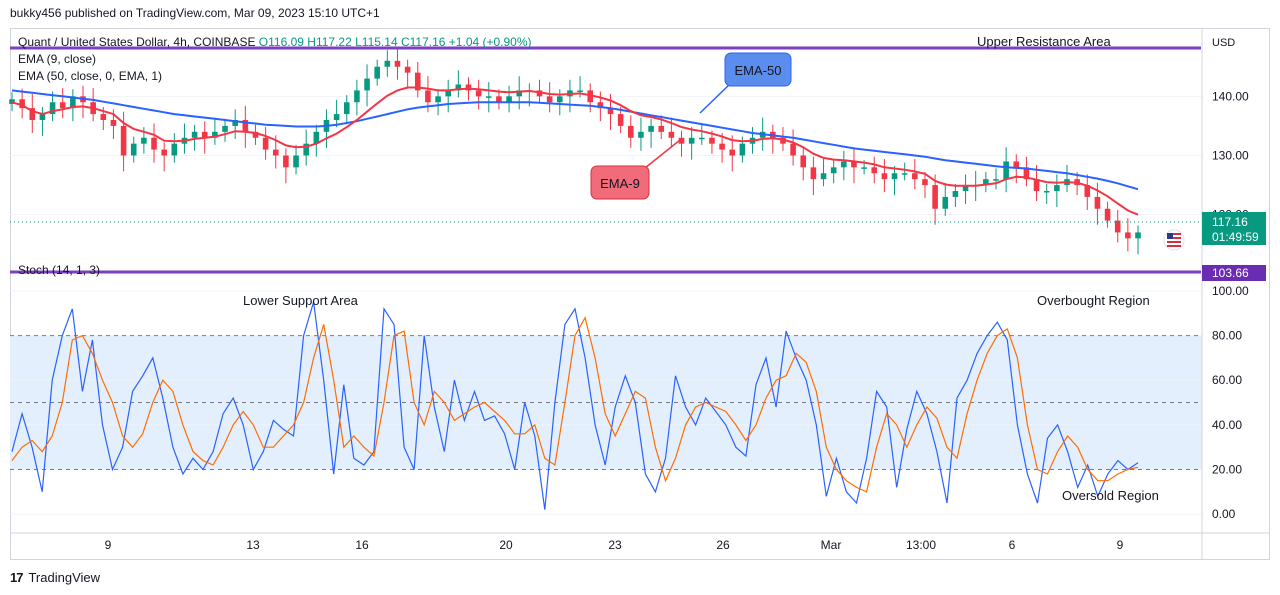 The width and height of the screenshot is (1280, 595). What do you see at coordinates (921, 545) in the screenshot?
I see `time-tick-label: 13:00` at bounding box center [921, 545].